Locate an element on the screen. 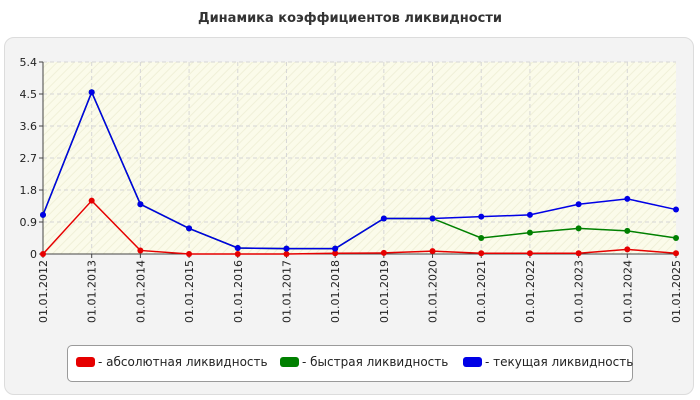  legend-swatch-absolute is located at coordinates (85, 362).